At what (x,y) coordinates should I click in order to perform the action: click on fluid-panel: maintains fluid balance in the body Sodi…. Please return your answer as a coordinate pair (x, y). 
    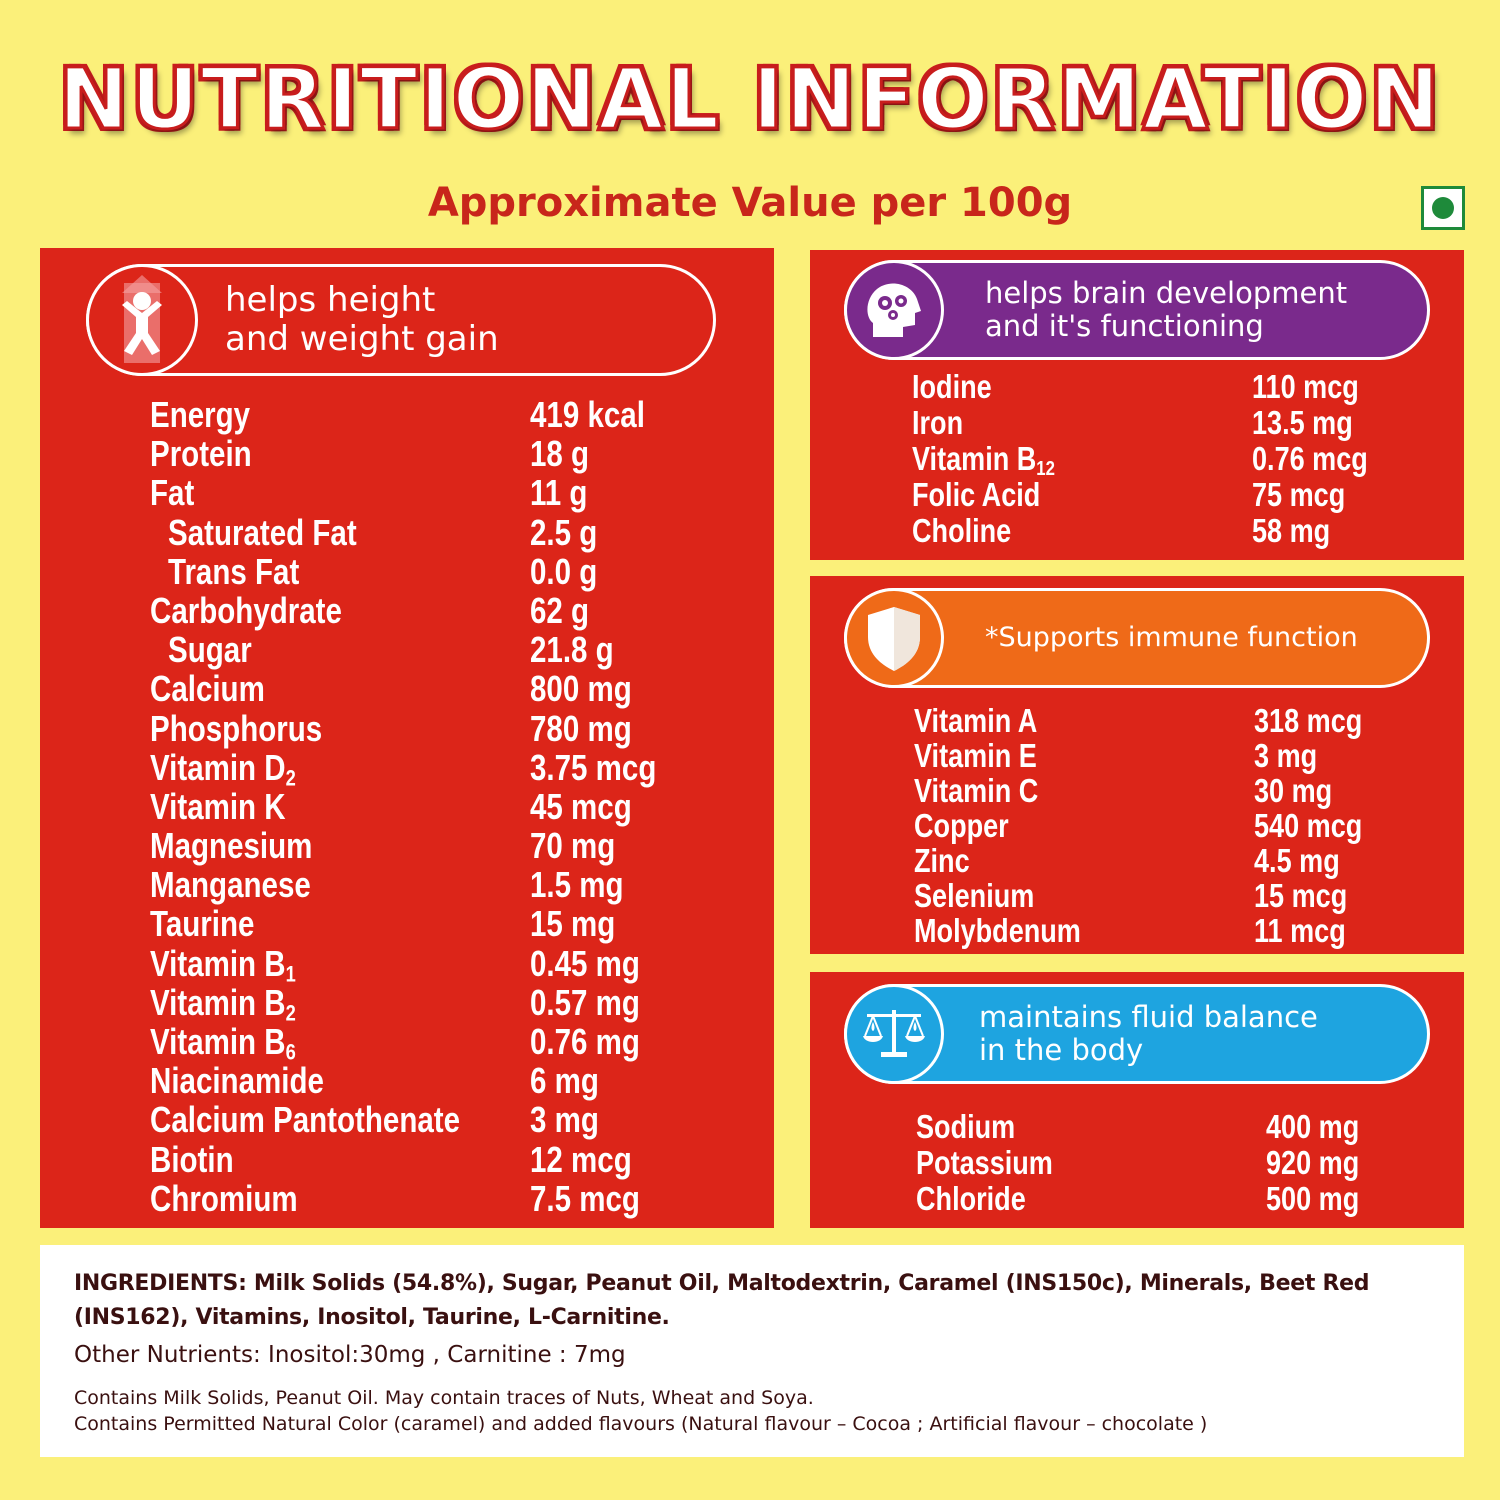
    Looking at the image, I should click on (1137, 1100).